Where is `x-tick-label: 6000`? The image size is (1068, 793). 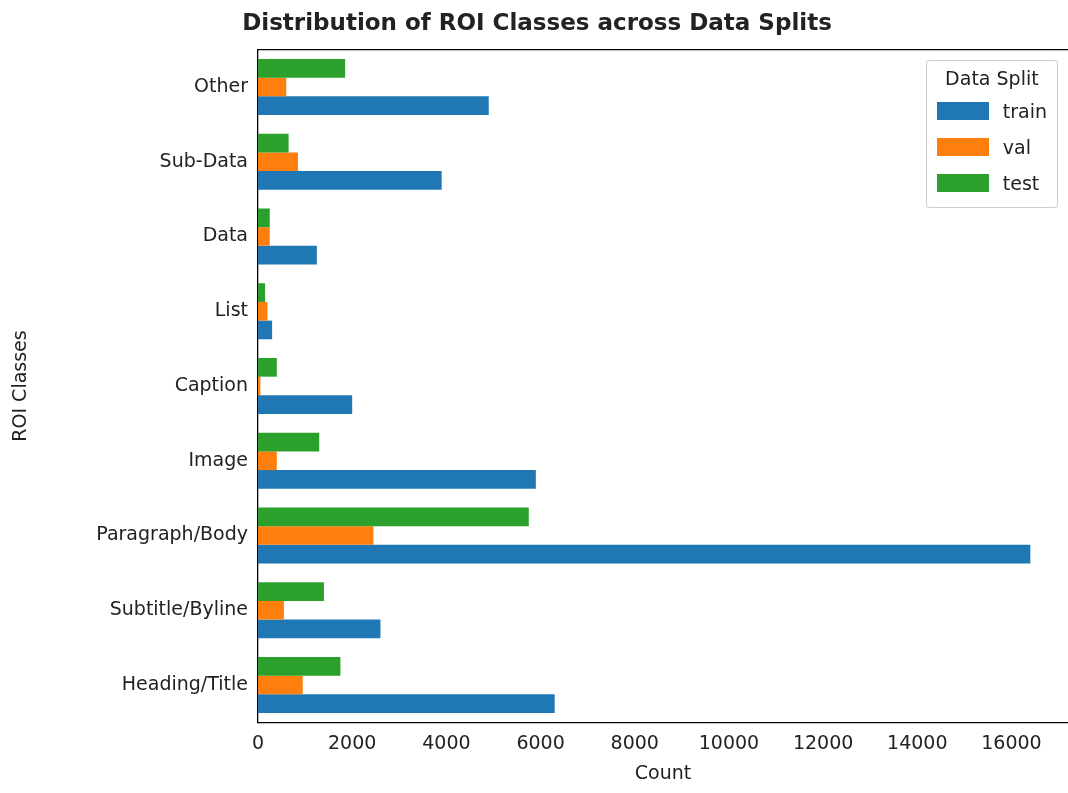
x-tick-label: 6000 is located at coordinates (540, 741).